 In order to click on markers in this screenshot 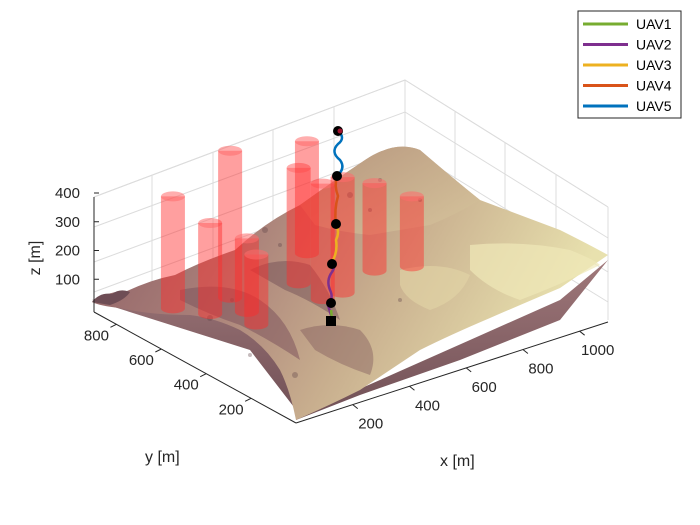, I will do `click(334, 226)`.